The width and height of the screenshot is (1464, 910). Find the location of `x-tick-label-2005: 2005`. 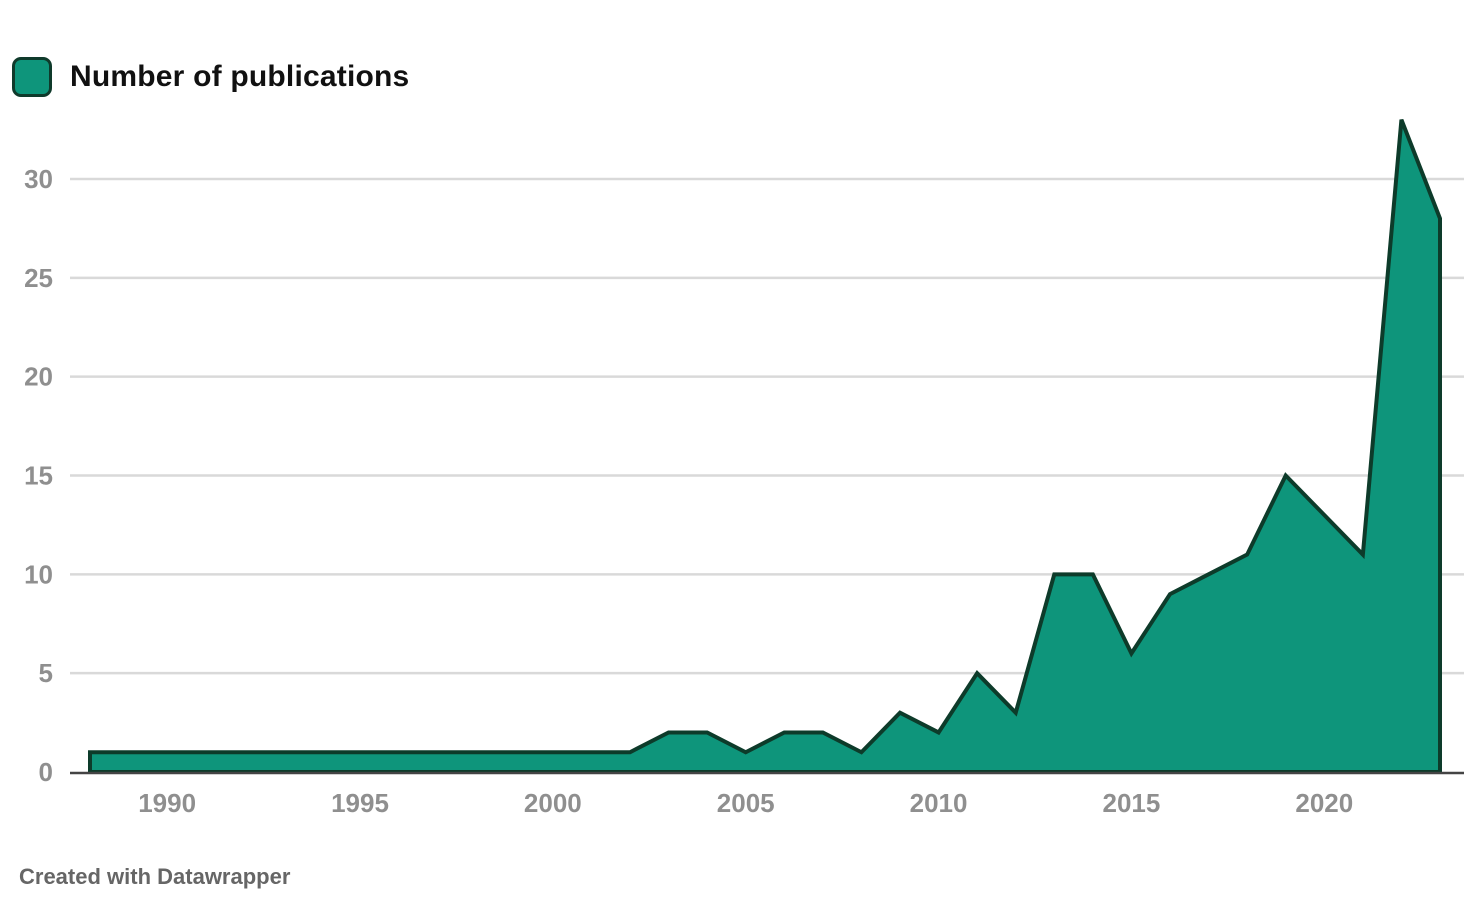

x-tick-label-2005: 2005 is located at coordinates (746, 803).